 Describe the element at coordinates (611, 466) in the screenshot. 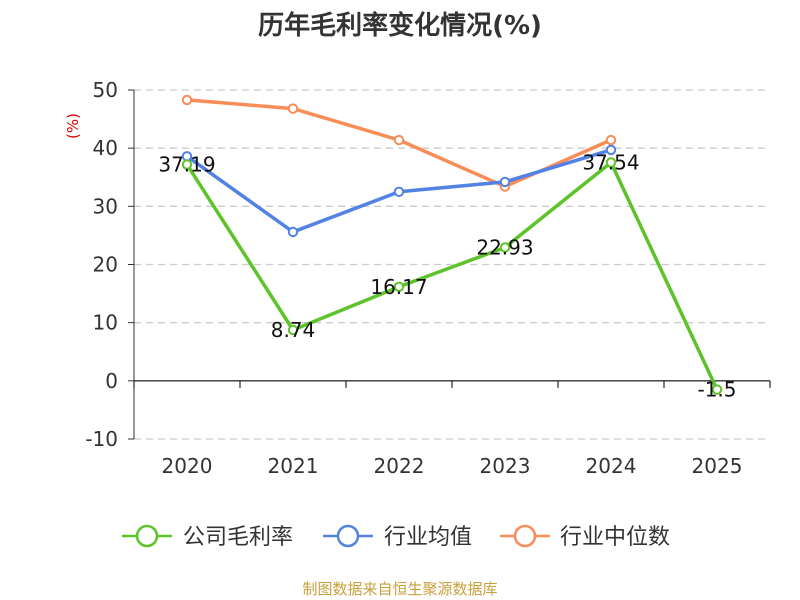

I see `x-tick-label: 2024` at that location.